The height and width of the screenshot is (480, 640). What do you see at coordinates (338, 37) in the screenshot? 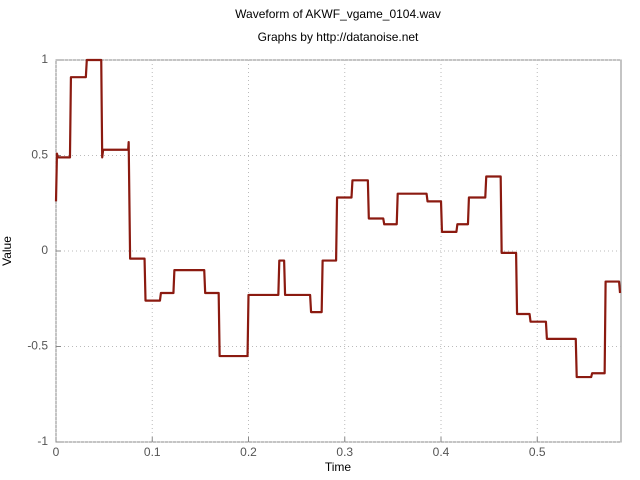
I see `chart-subtitle: Graphs by http://datanoise.net` at bounding box center [338, 37].